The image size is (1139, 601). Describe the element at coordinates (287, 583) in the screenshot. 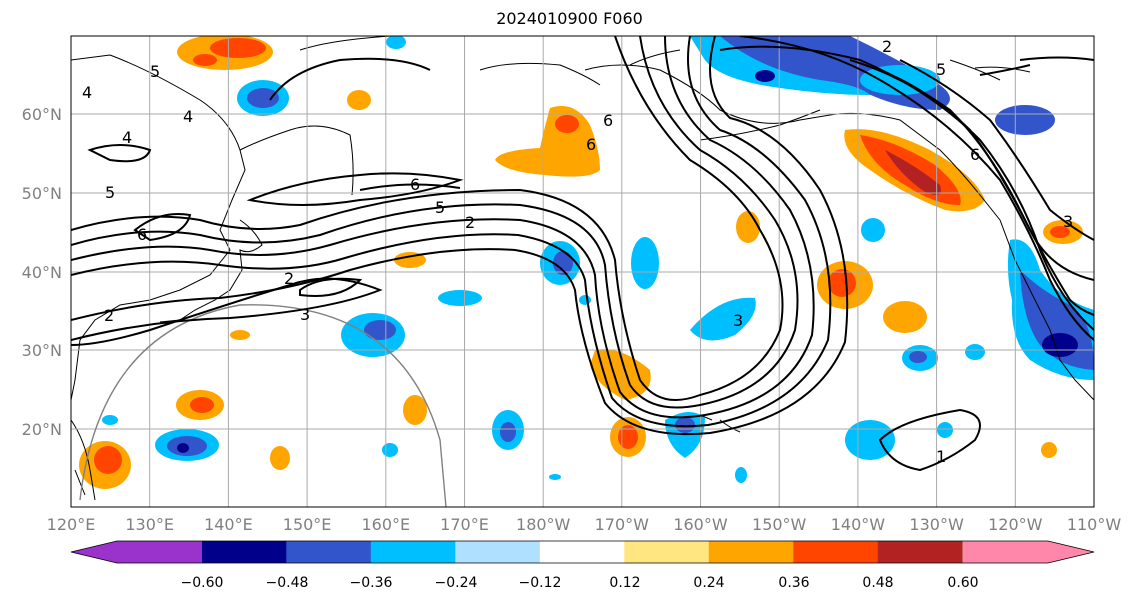

I see `colorbar-tick-label: −0.48` at that location.